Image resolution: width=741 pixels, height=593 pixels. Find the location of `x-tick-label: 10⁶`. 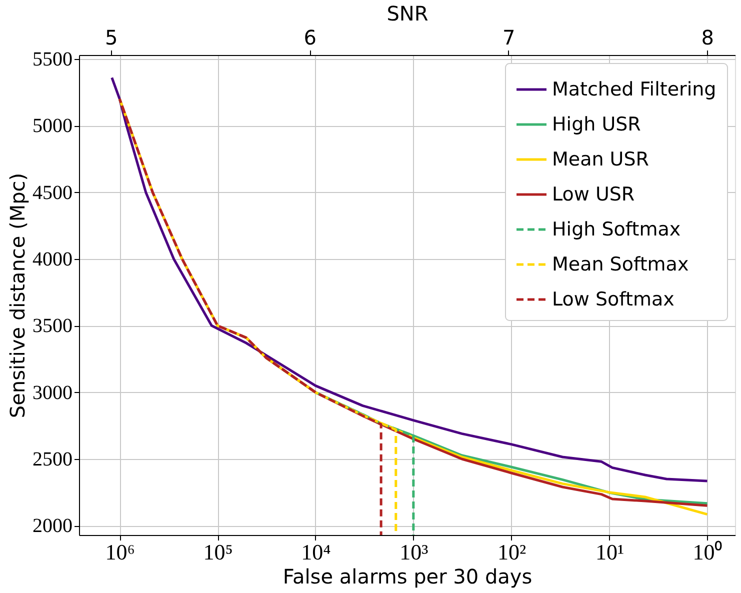

x-tick-label: 10⁶ is located at coordinates (120, 552).